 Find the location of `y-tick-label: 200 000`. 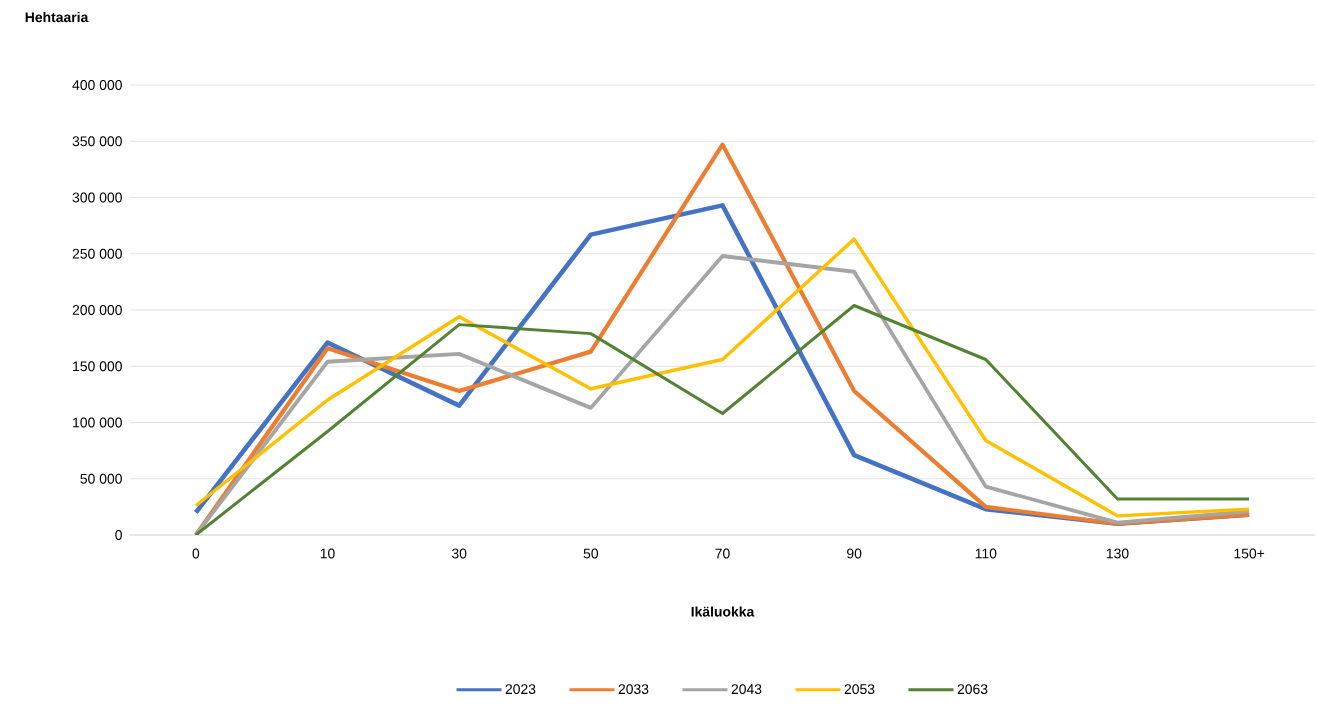

y-tick-label: 200 000 is located at coordinates (97, 310).